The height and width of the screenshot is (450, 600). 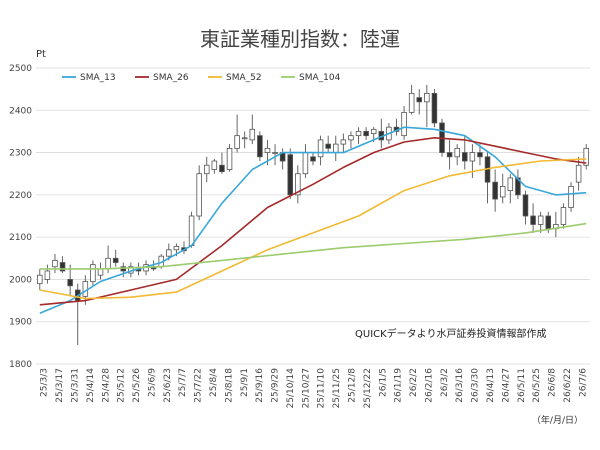 What do you see at coordinates (20, 69) in the screenshot?
I see `y-tick-label: 2500` at bounding box center [20, 69].